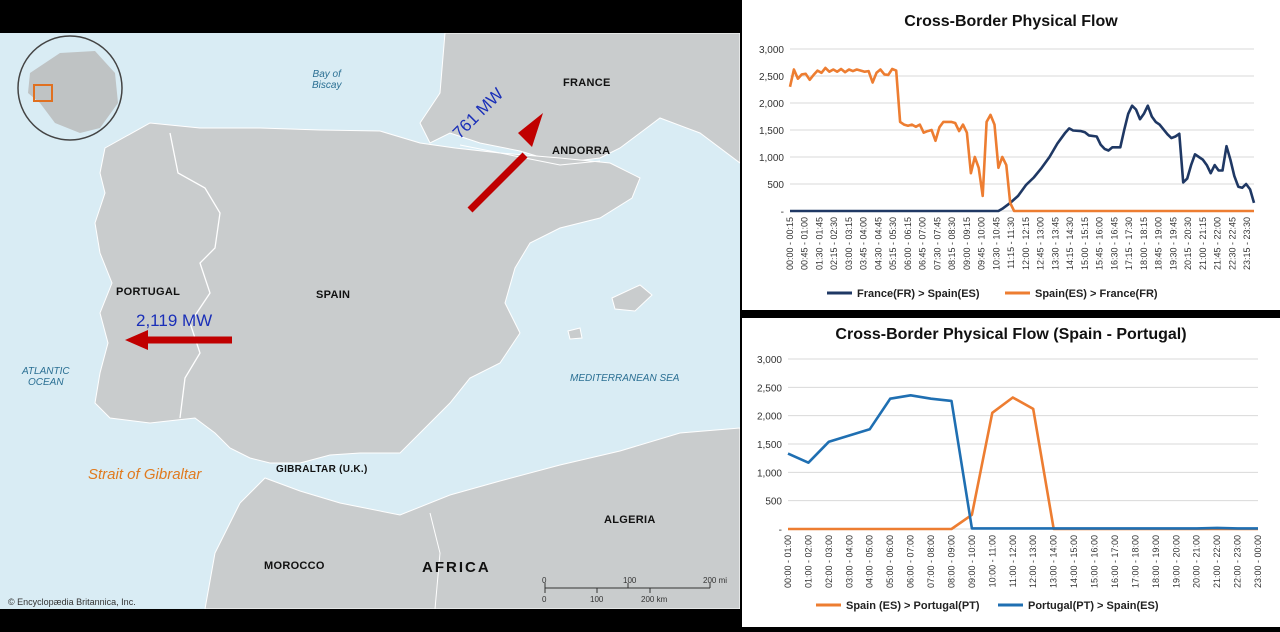 This screenshot has width=1280, height=632. I want to click on x-tick-label: 05:00 - 06:00, so click(890, 561).